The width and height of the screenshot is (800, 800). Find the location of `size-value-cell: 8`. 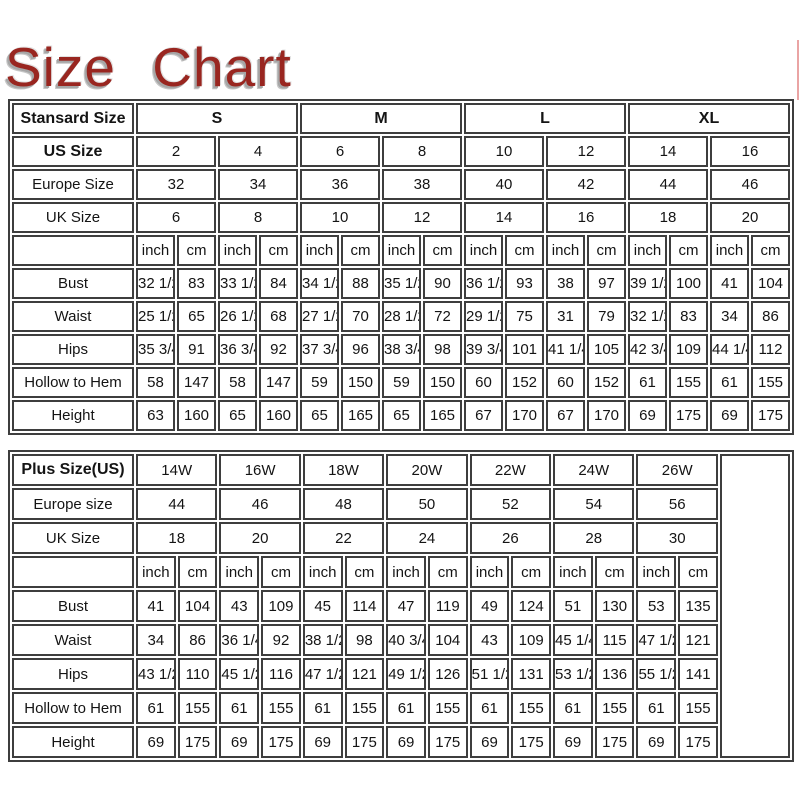

size-value-cell: 8 is located at coordinates (422, 151).